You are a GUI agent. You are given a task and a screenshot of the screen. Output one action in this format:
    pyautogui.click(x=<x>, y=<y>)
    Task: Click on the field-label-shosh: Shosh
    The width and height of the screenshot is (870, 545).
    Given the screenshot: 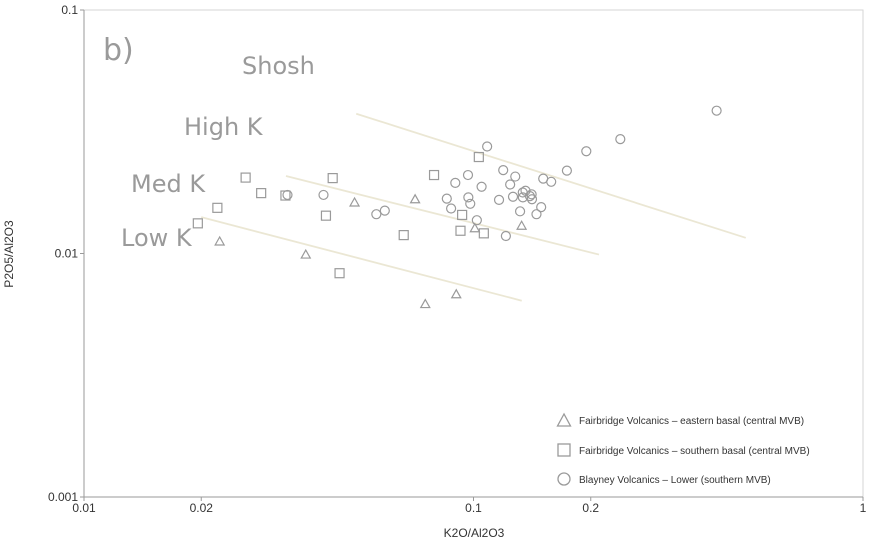 What is the action you would take?
    pyautogui.click(x=278, y=66)
    